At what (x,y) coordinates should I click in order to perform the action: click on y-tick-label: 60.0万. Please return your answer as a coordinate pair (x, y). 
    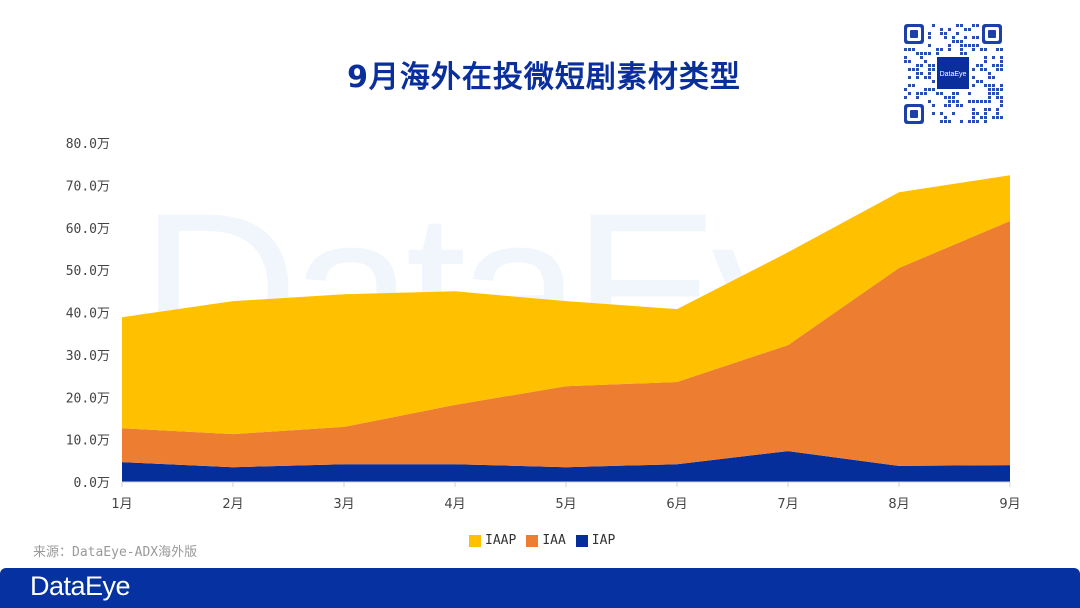
    Looking at the image, I should click on (88, 229).